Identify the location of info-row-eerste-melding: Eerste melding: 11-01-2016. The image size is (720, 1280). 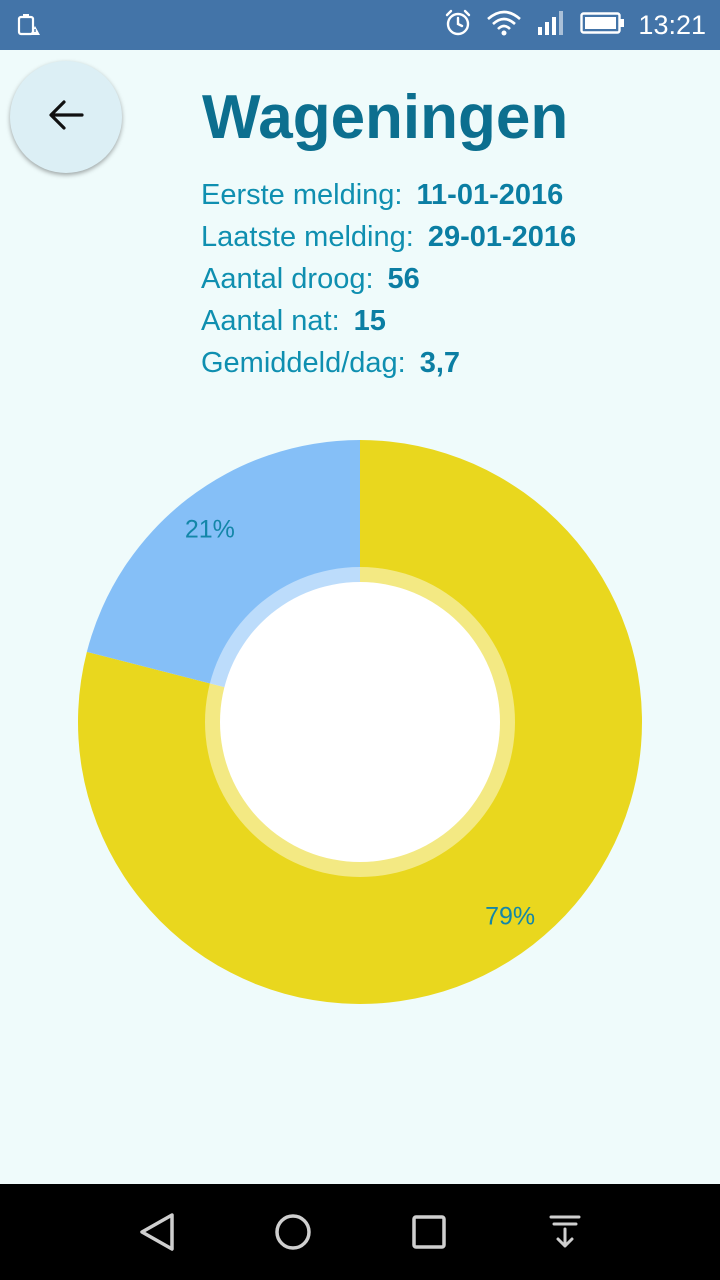
(388, 195).